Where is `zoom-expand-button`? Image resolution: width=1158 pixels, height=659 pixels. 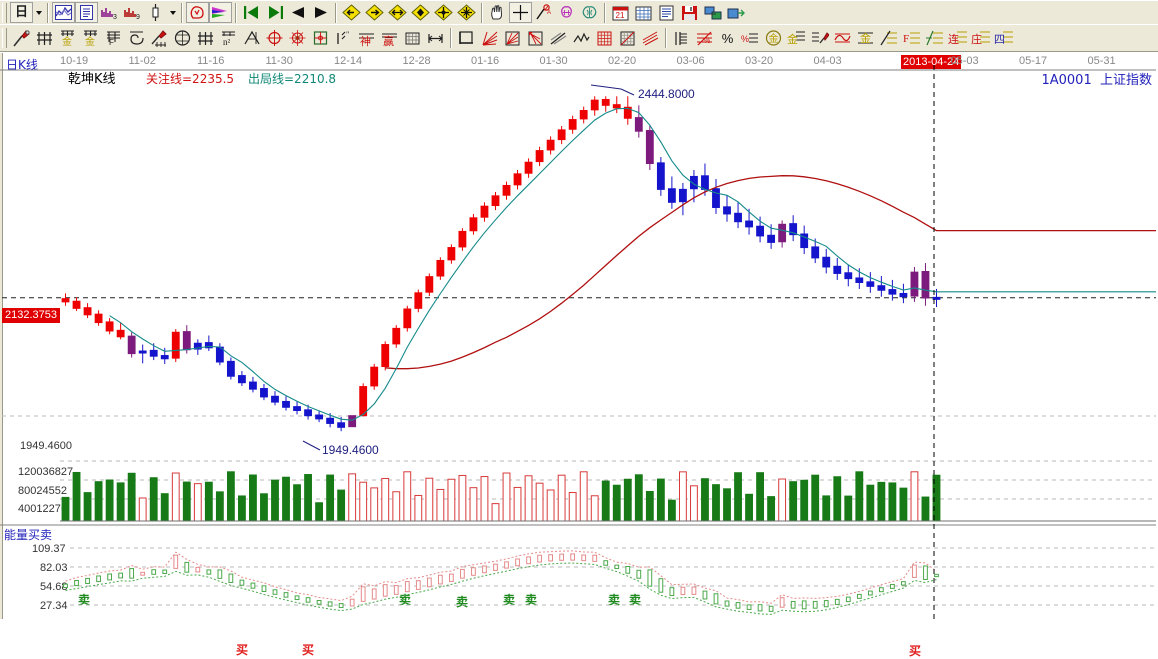
zoom-expand-button is located at coordinates (466, 12).